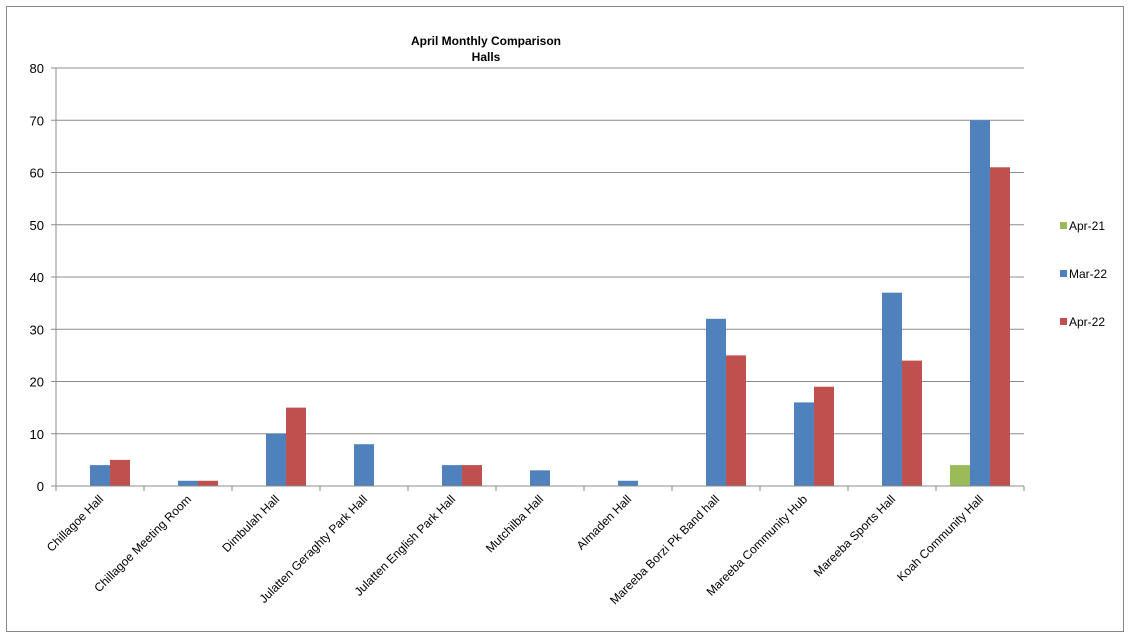  Describe the element at coordinates (142, 543) in the screenshot. I see `x-tick-label: Chillagoe Meeting Room` at that location.